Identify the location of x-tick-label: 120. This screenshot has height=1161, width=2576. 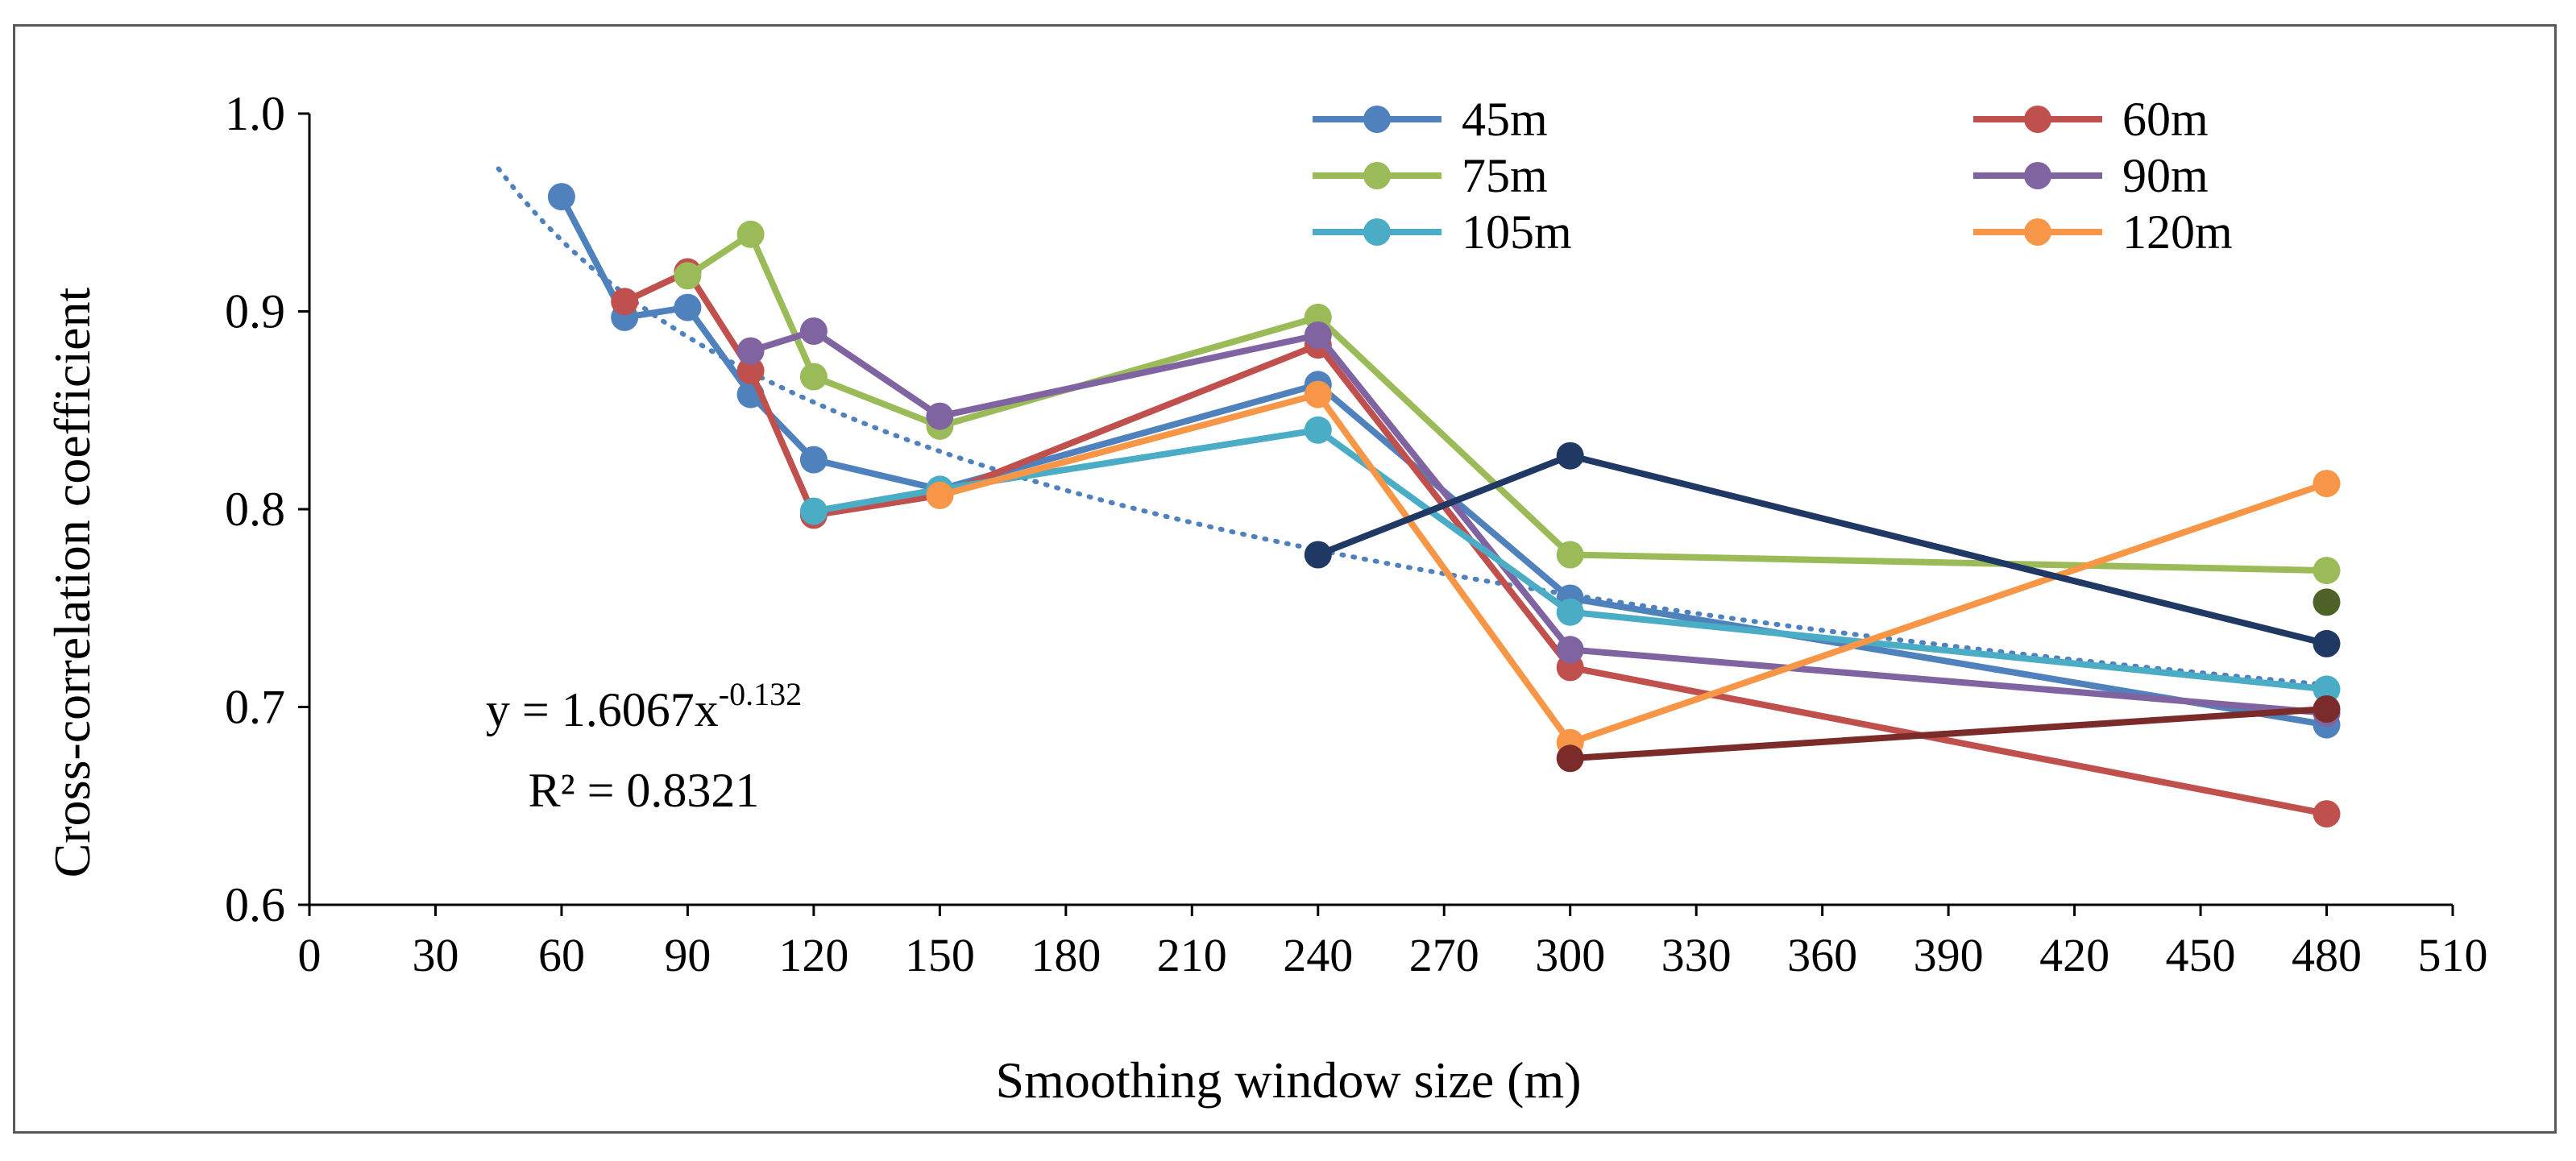
(813, 955).